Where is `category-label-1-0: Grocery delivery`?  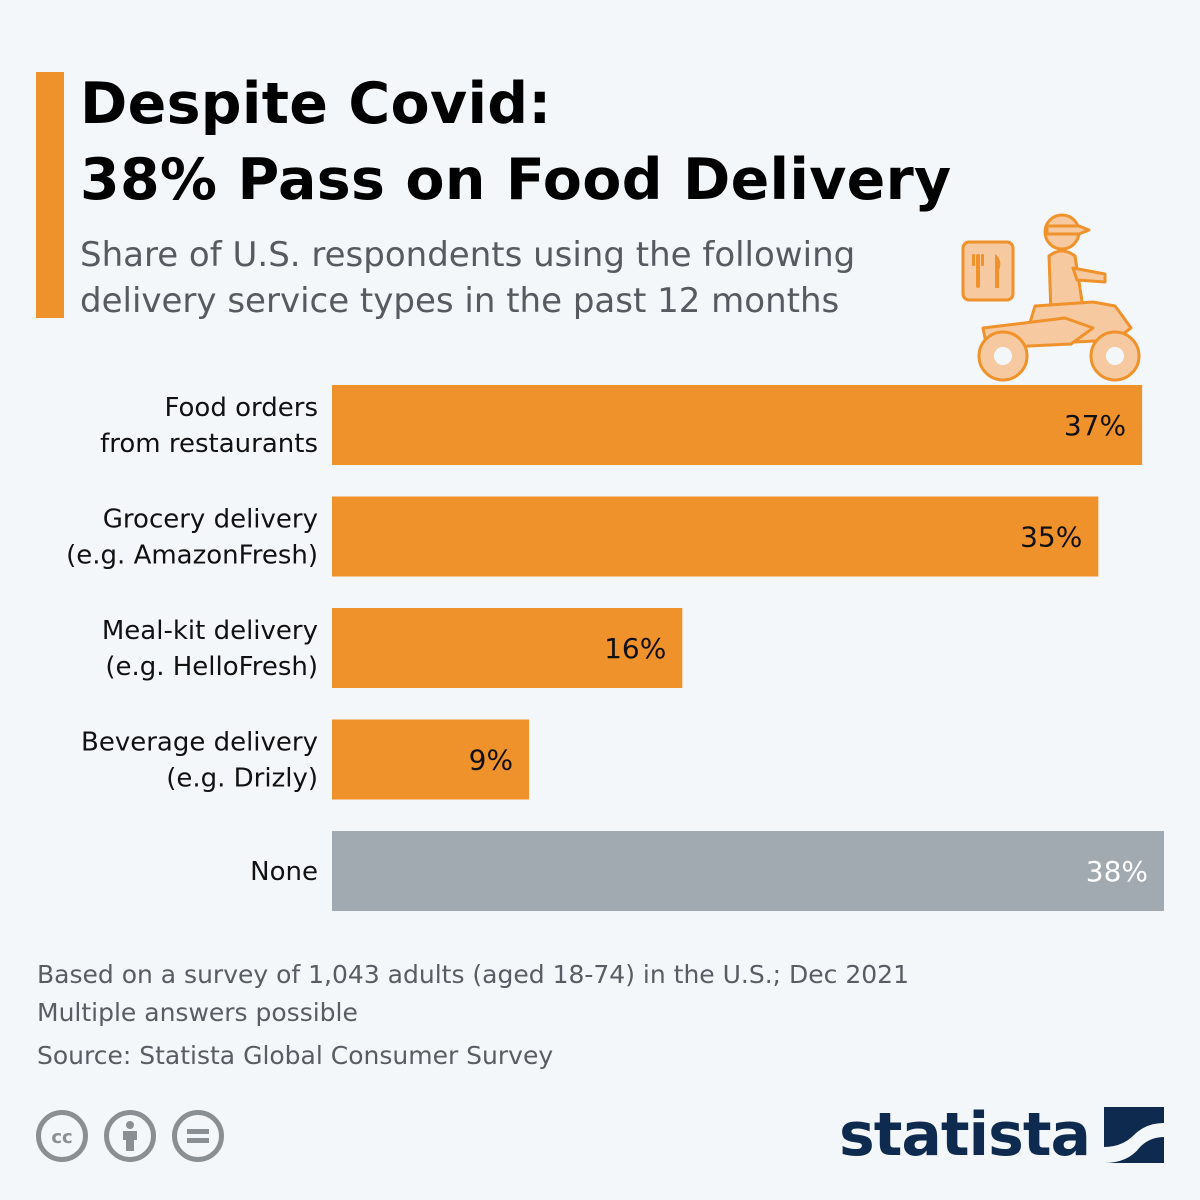 category-label-1-0: Grocery delivery is located at coordinates (210, 520).